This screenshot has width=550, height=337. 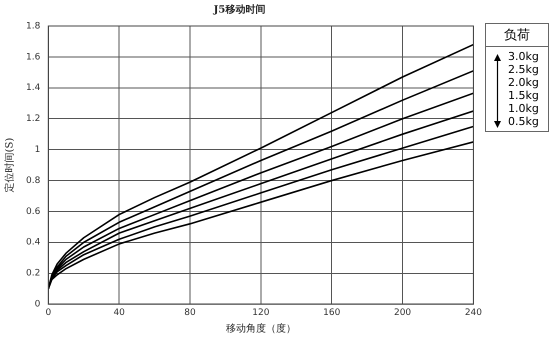 What do you see at coordinates (524, 56) in the screenshot?
I see `legend-label: 3.0kg` at bounding box center [524, 56].